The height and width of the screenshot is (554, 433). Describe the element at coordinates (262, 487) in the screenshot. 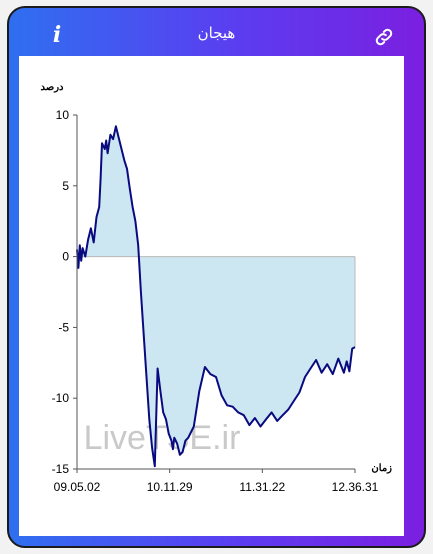

I see `x-tick-label: 11.31.22` at that location.